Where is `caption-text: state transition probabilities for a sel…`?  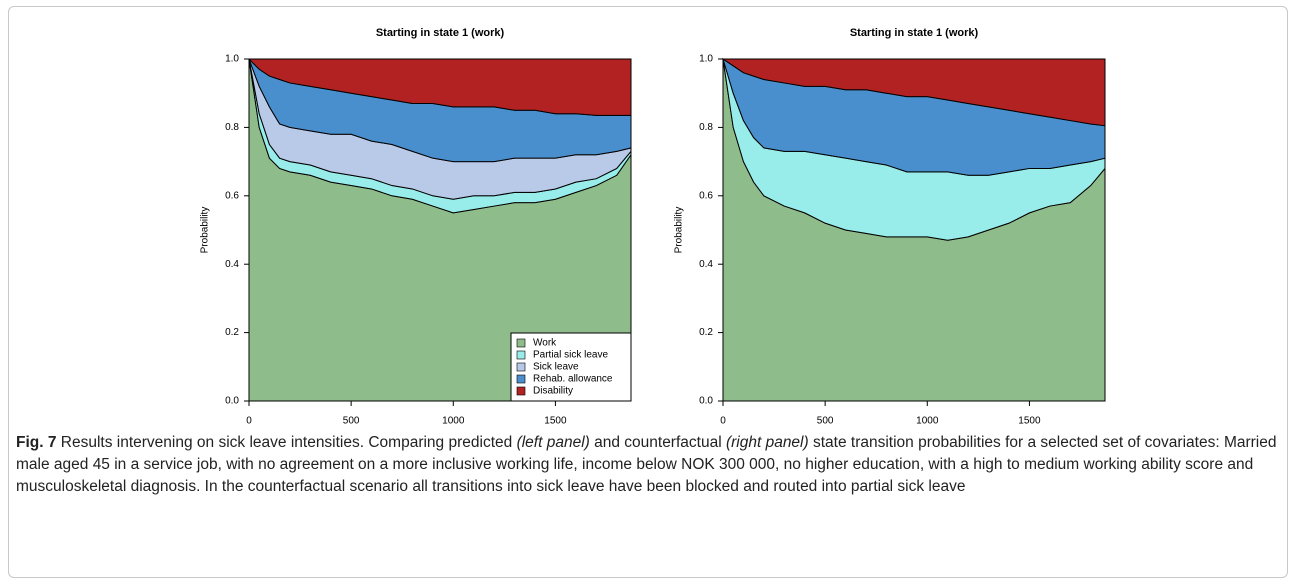 caption-text: state transition probabilities for a sel… is located at coordinates (646, 464).